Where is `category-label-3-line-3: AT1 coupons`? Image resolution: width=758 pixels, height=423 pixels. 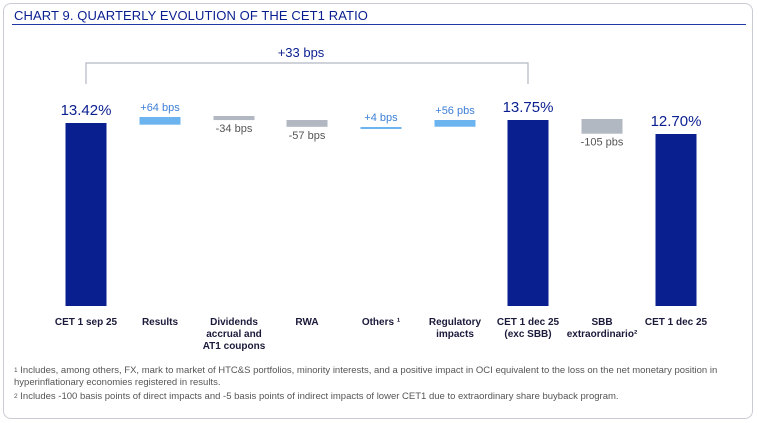 category-label-3-line-3: AT1 coupons is located at coordinates (234, 346).